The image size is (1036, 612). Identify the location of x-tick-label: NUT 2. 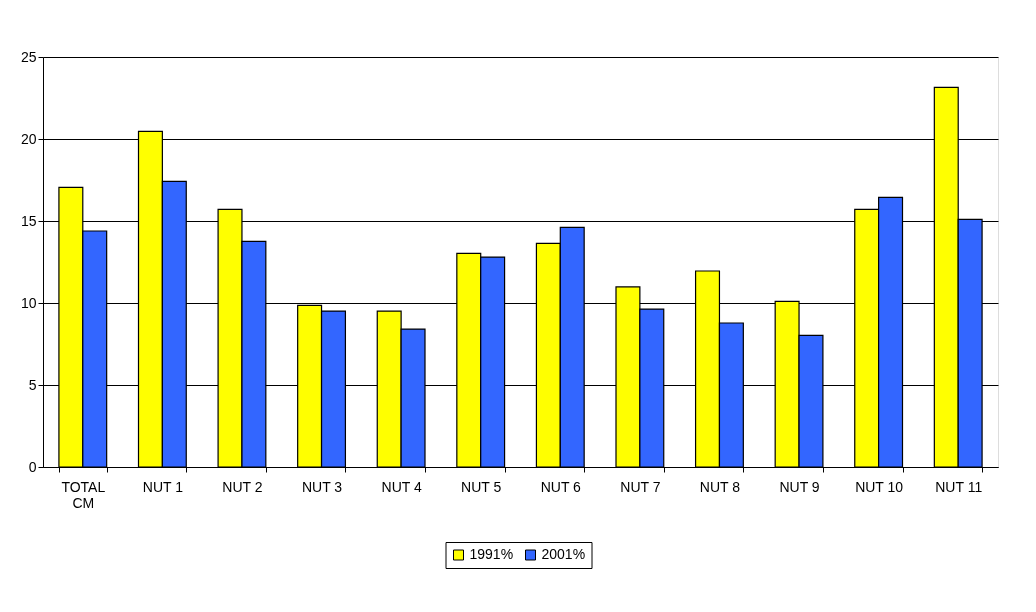
(242, 486).